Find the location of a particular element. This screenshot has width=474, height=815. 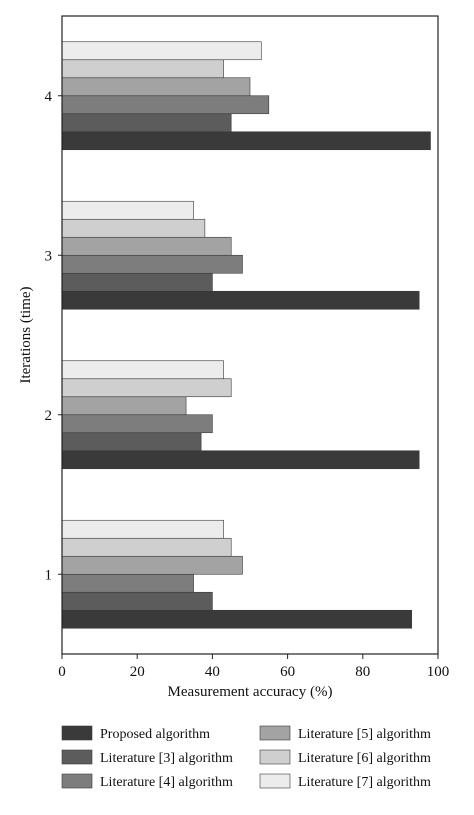

legend-item: Literature [3] algorithm is located at coordinates (147, 757).